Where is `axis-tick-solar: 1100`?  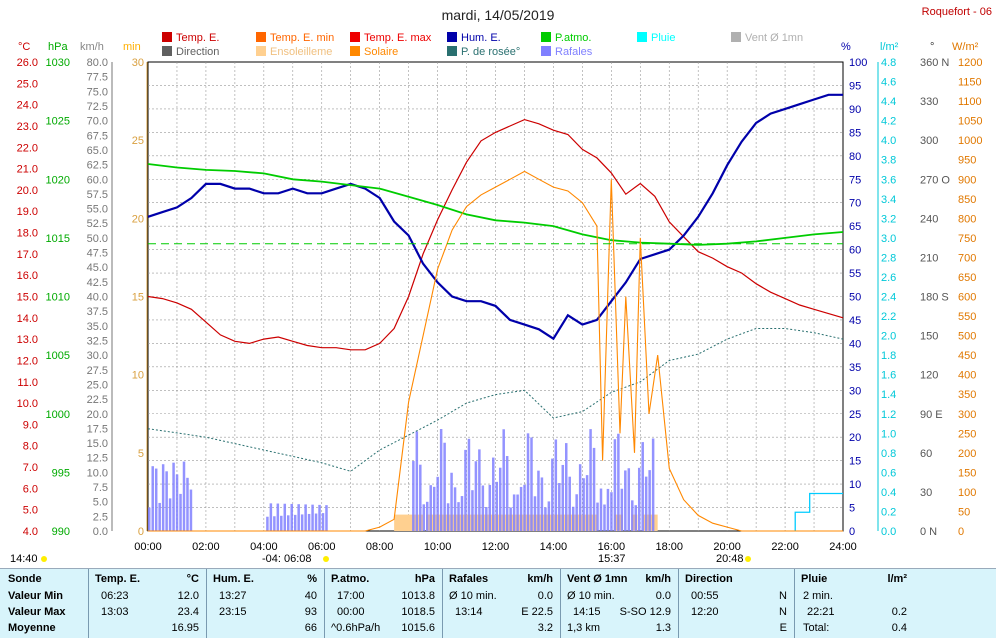 axis-tick-solar: 1100 is located at coordinates (970, 102).